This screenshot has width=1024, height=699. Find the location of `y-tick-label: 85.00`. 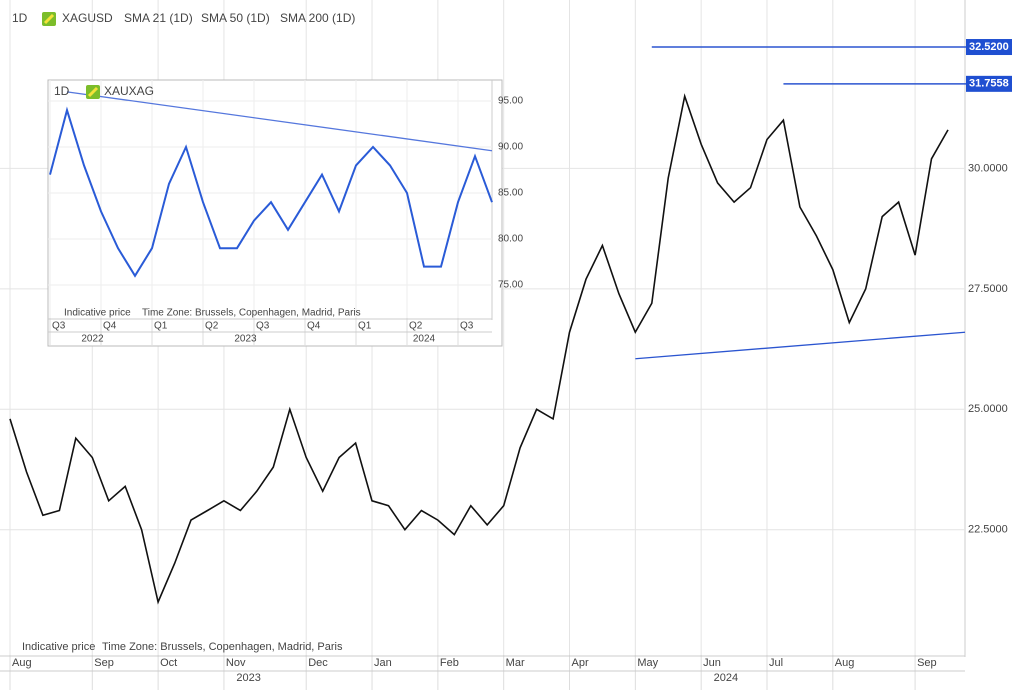

y-tick-label: 85.00 is located at coordinates (510, 193).